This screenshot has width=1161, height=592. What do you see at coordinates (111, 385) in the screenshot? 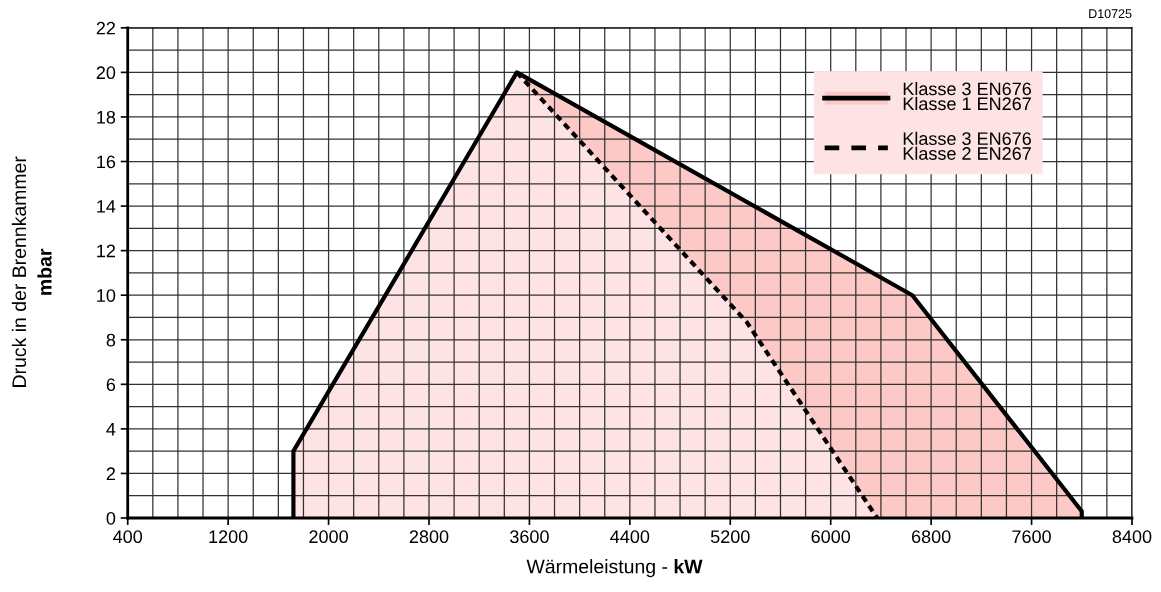
I see `y-tick-label: 6` at bounding box center [111, 385].